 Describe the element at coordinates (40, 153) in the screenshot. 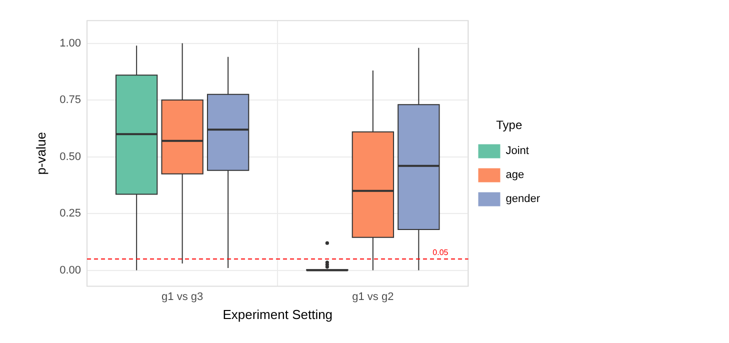

I see `y-axis-title: p-value` at that location.